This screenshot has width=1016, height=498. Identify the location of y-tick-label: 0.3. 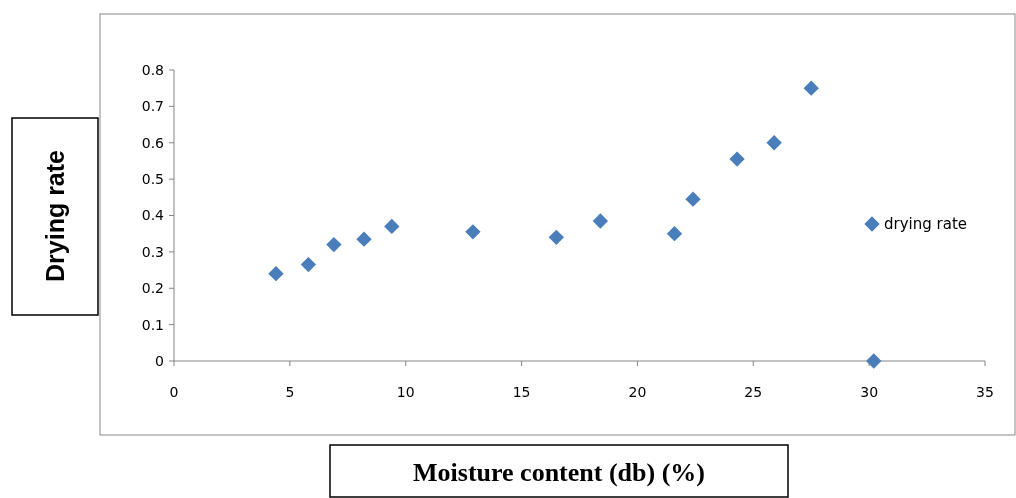
(152, 251).